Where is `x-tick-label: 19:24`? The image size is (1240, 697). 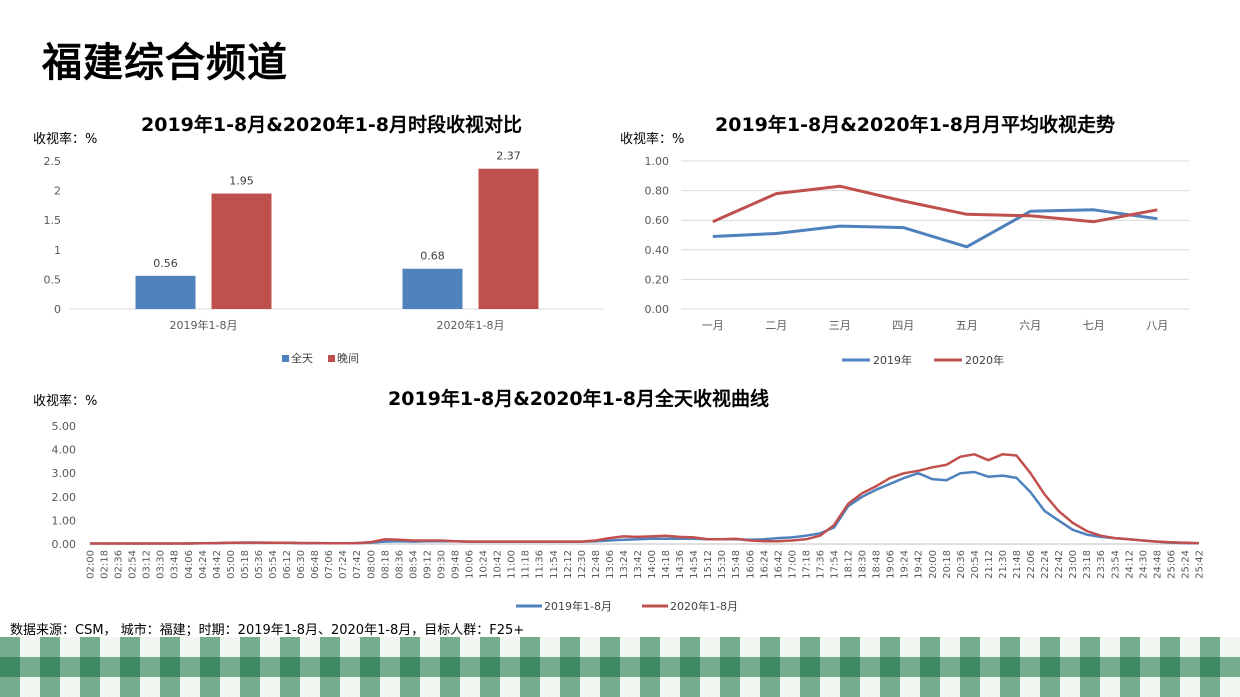
x-tick-label: 19:24 is located at coordinates (905, 564).